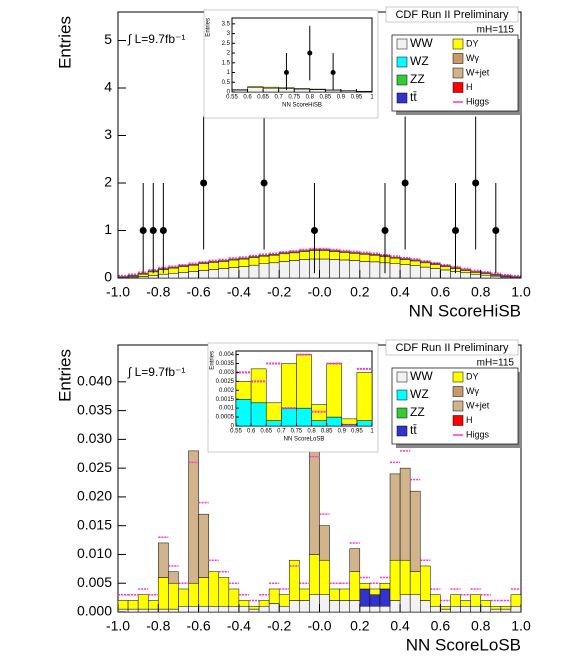 The width and height of the screenshot is (567, 667). I want to click on x-tick-label: -0.8, so click(158, 292).